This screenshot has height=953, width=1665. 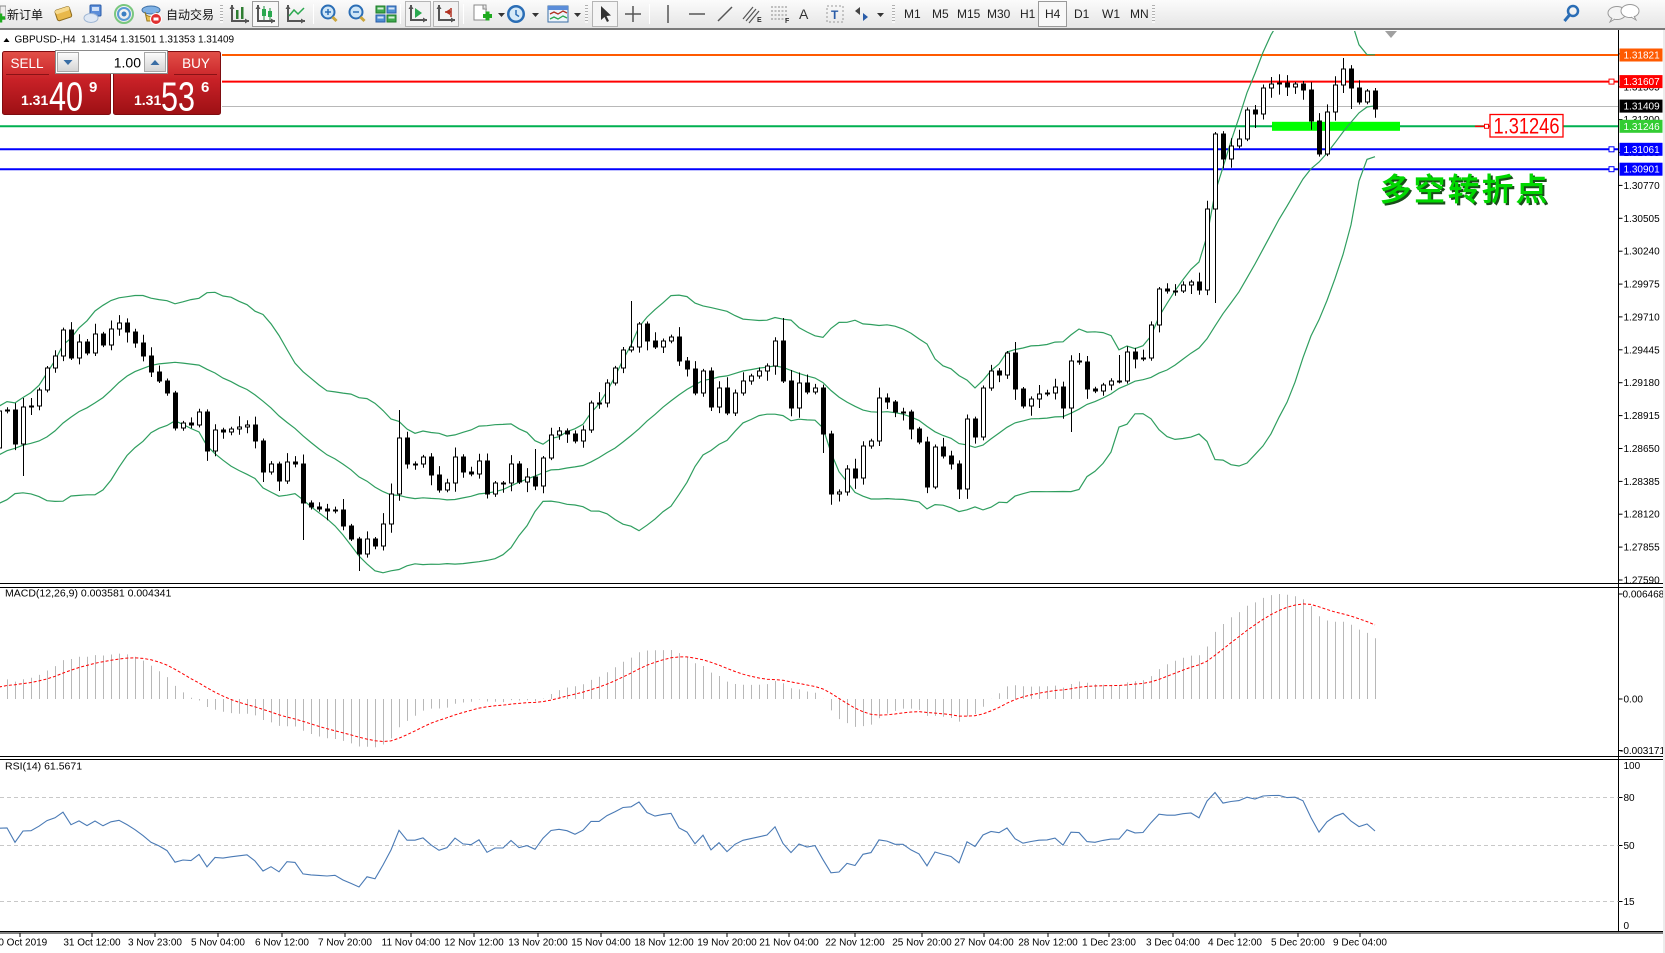 I want to click on svg-text: 30 Oct 2019, so click(x=24, y=943).